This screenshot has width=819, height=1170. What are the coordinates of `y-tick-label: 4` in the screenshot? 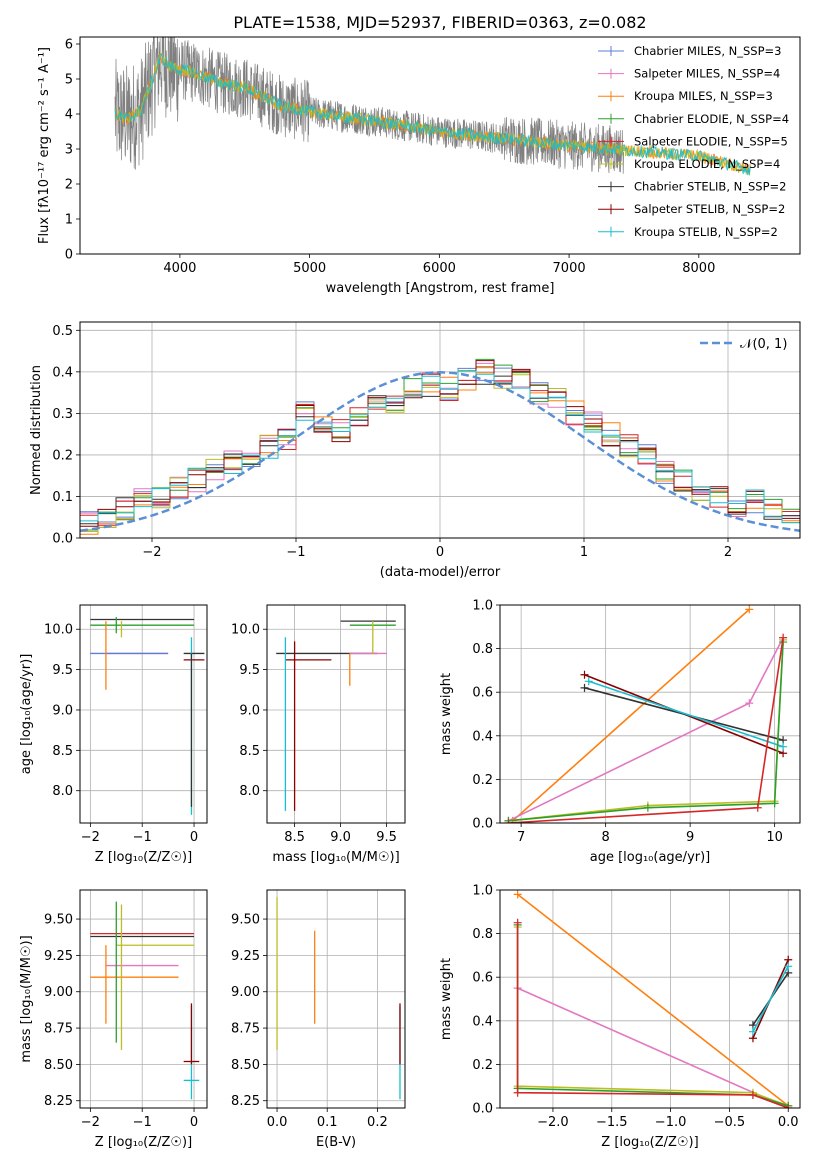 It's located at (69, 115).